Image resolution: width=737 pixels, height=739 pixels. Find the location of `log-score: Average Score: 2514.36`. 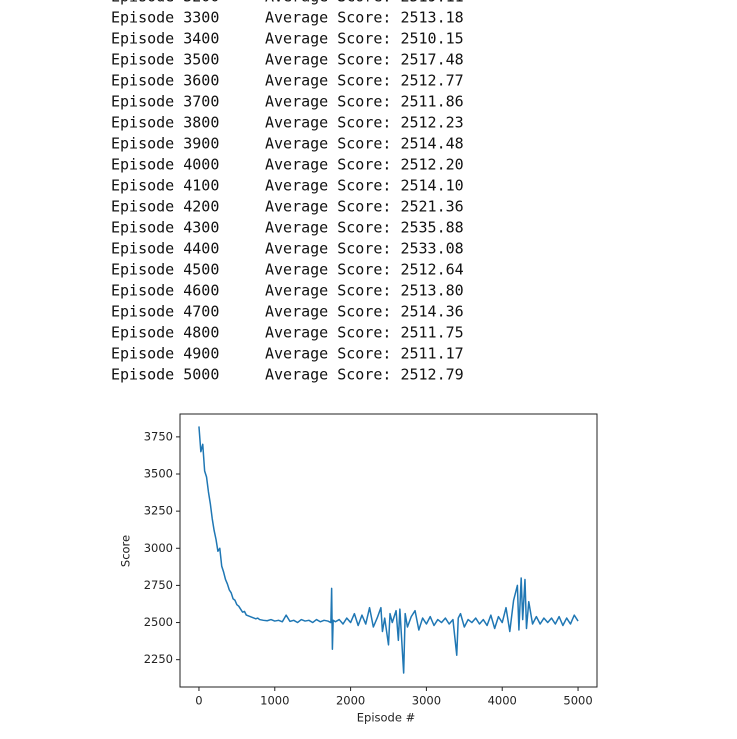

log-score: Average Score: 2514.36 is located at coordinates (364, 312).